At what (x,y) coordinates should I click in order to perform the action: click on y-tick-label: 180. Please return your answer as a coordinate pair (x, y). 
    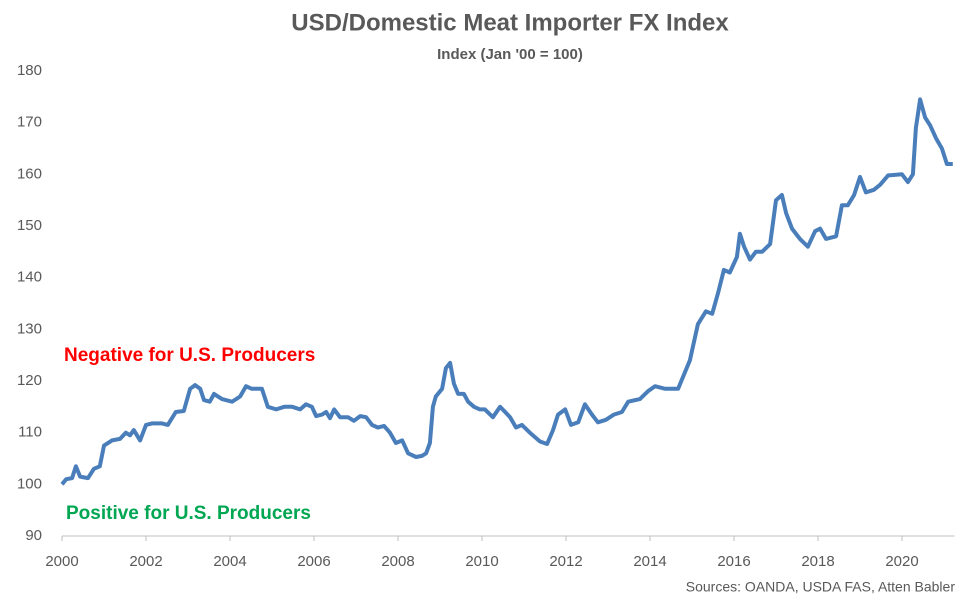
    Looking at the image, I should click on (29, 70).